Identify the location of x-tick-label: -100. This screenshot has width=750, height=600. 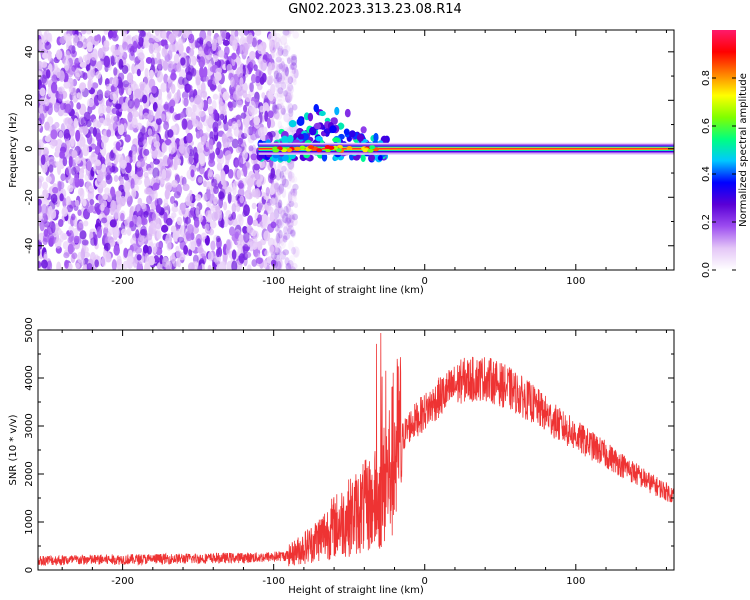
(273, 581).